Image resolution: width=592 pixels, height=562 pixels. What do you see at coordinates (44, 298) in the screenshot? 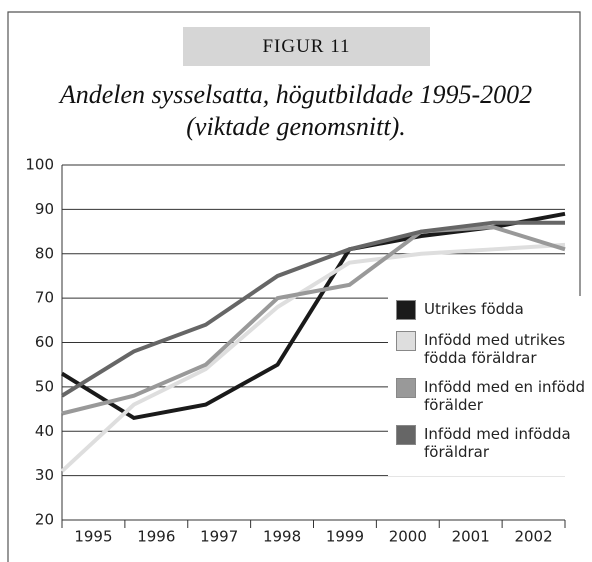
I see `y-tick-label: 70` at bounding box center [44, 298].